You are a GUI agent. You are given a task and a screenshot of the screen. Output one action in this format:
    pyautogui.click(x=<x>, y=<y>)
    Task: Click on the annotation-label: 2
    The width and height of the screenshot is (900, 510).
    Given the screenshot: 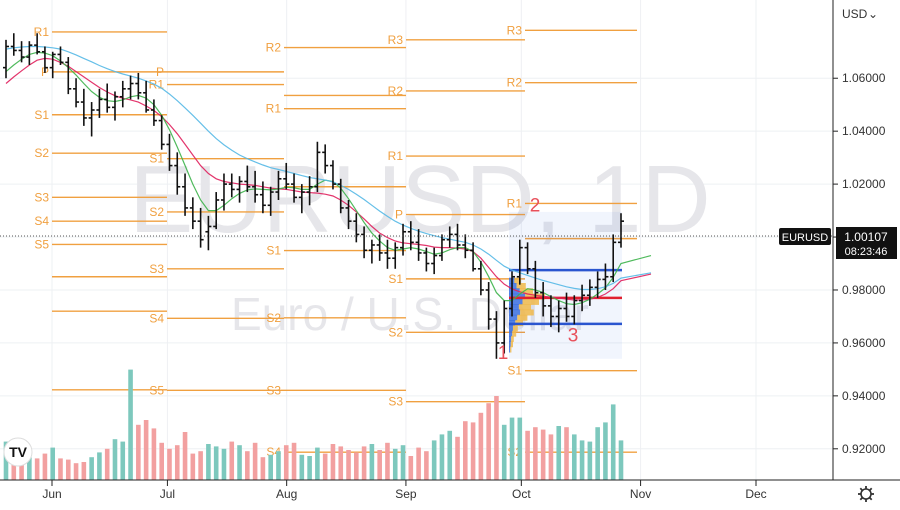 What is the action you would take?
    pyautogui.click(x=535, y=205)
    